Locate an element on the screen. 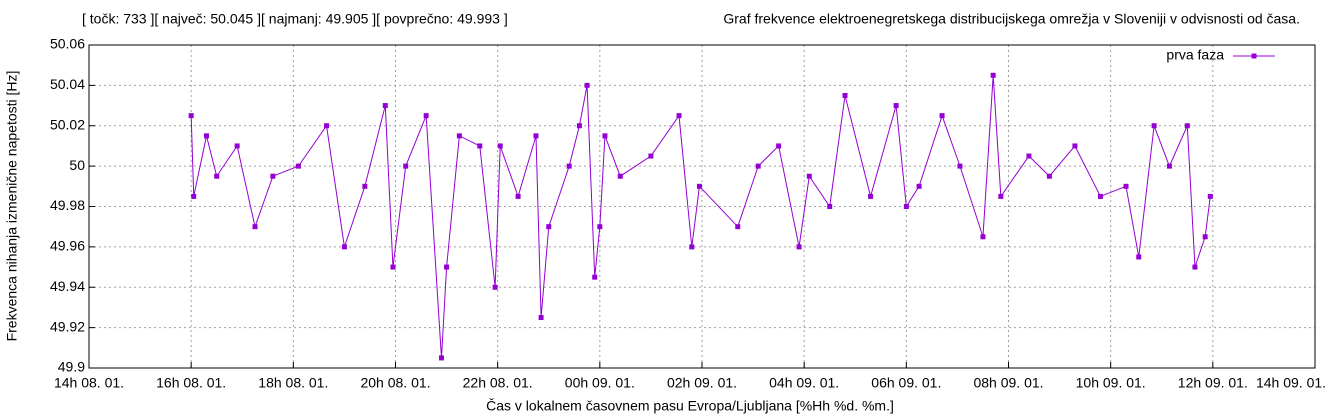 This screenshot has height=420, width=1337. x-tick-label: 00h 09. 01. is located at coordinates (600, 383).